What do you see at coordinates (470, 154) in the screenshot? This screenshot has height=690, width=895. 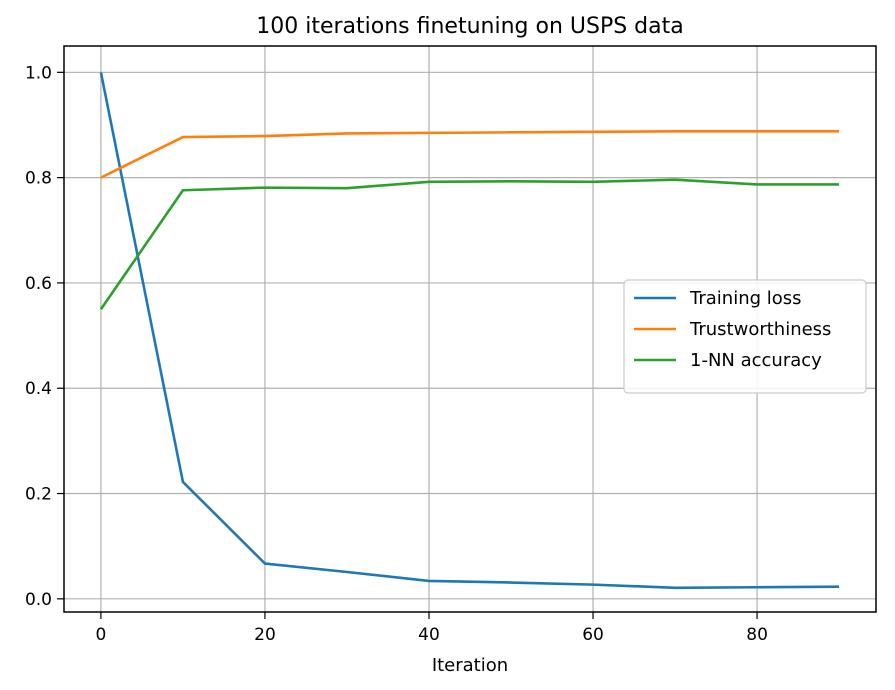 I see `series-line-trustworthiness` at bounding box center [470, 154].